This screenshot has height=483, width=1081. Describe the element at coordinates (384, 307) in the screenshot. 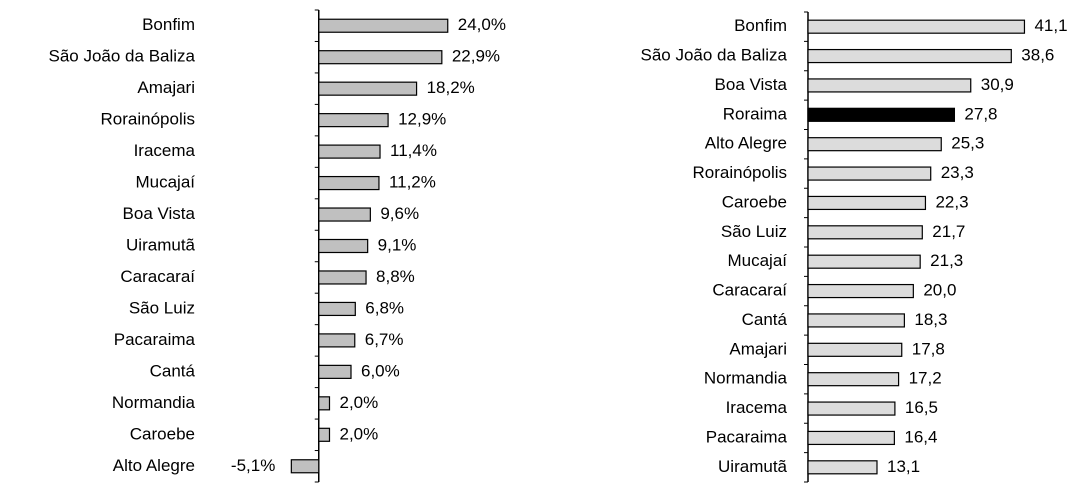

I see `value-label: 6,8%` at that location.